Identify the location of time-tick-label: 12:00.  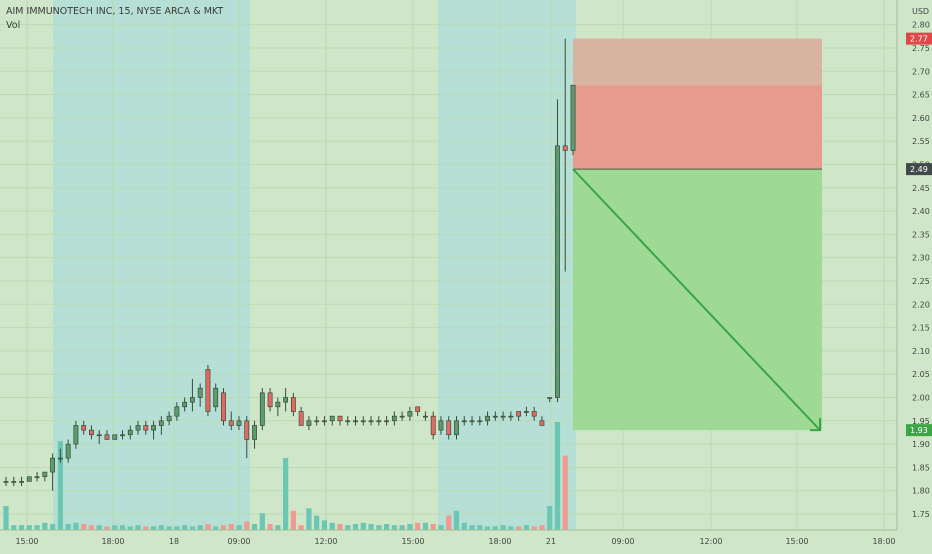
(710, 541).